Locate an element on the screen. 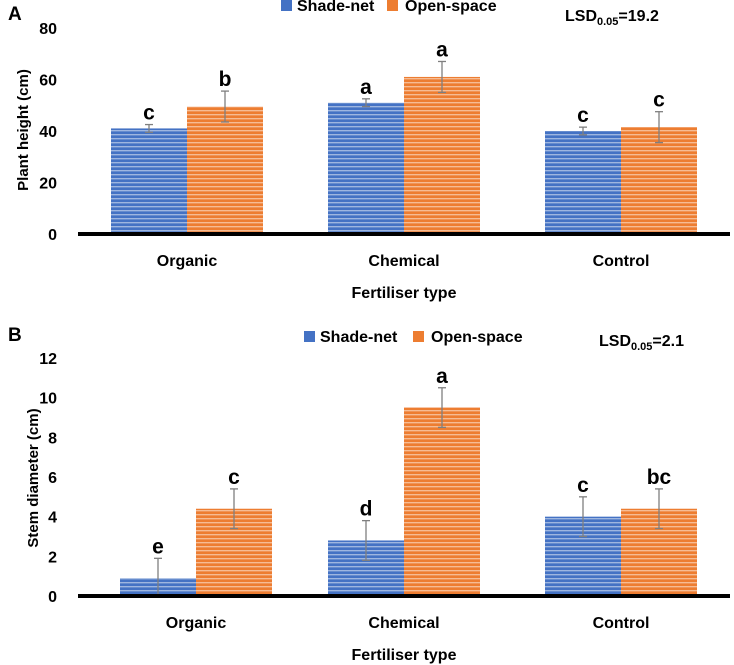 This screenshot has width=734, height=665. y-tick-label: 20 is located at coordinates (48, 184).